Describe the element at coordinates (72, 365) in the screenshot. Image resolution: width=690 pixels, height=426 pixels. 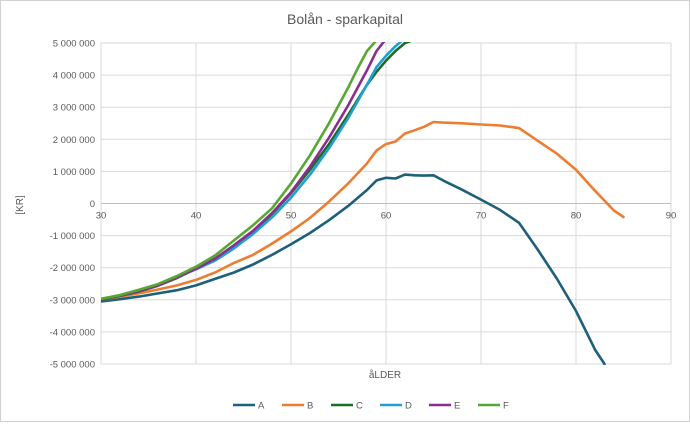
I see `y-tick-label: -5 000 000` at that location.